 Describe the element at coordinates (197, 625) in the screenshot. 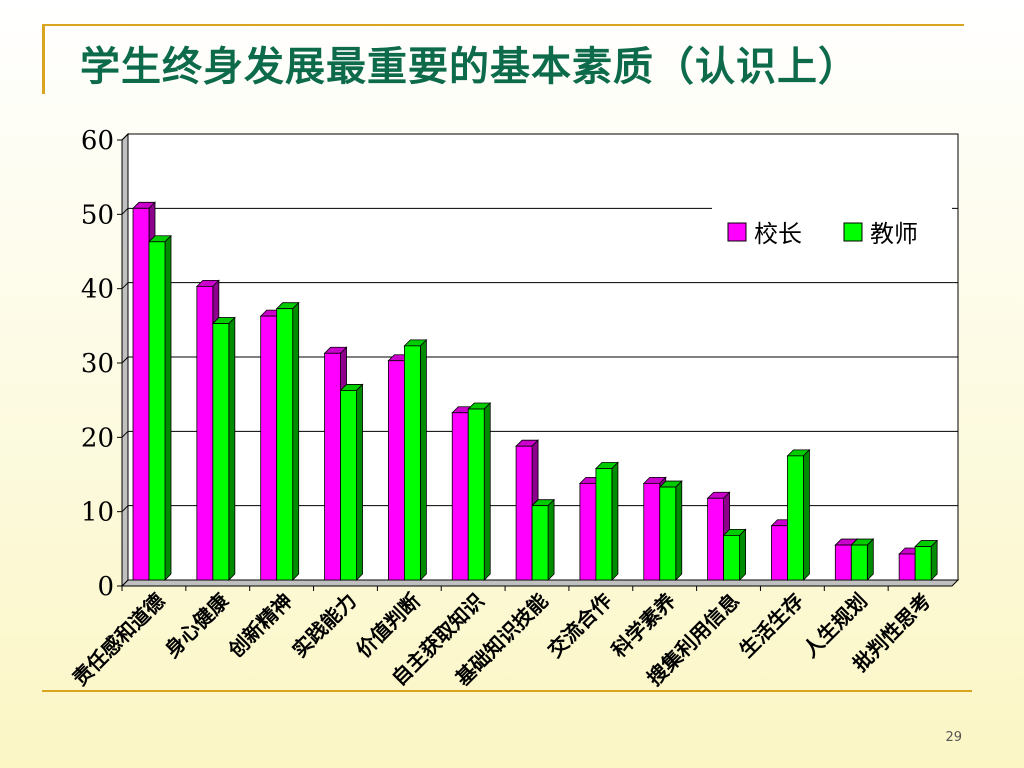

I see `x-tick-label: 身心健康` at that location.